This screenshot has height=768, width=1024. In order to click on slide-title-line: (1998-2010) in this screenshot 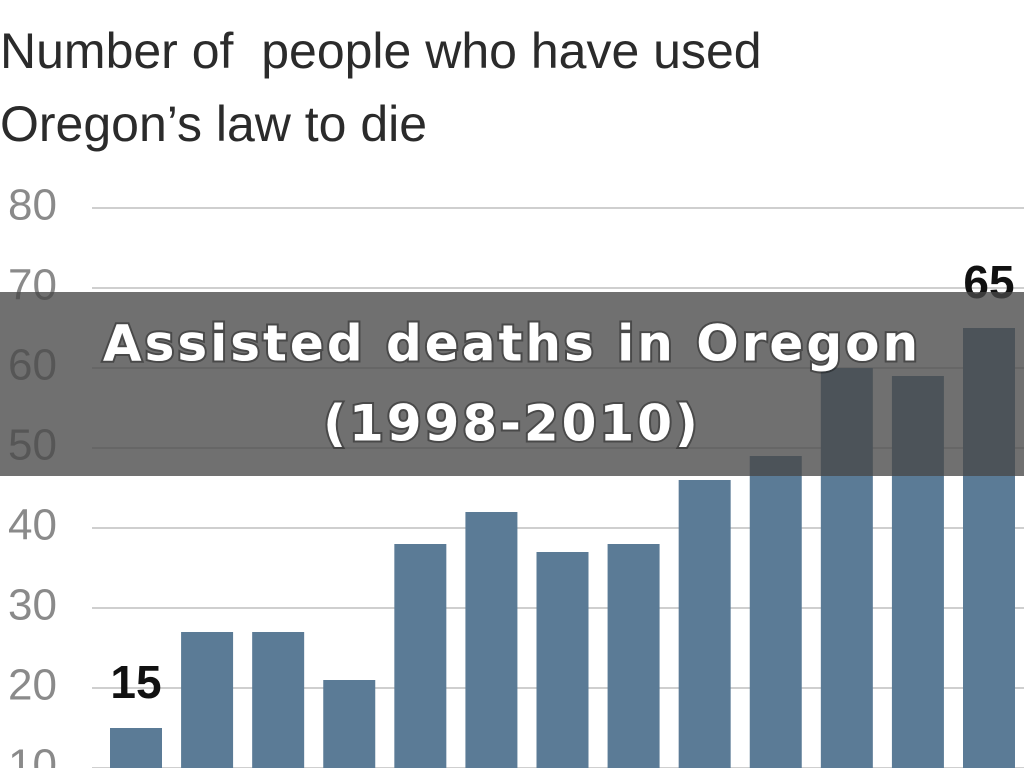, I will do `click(512, 424)`.